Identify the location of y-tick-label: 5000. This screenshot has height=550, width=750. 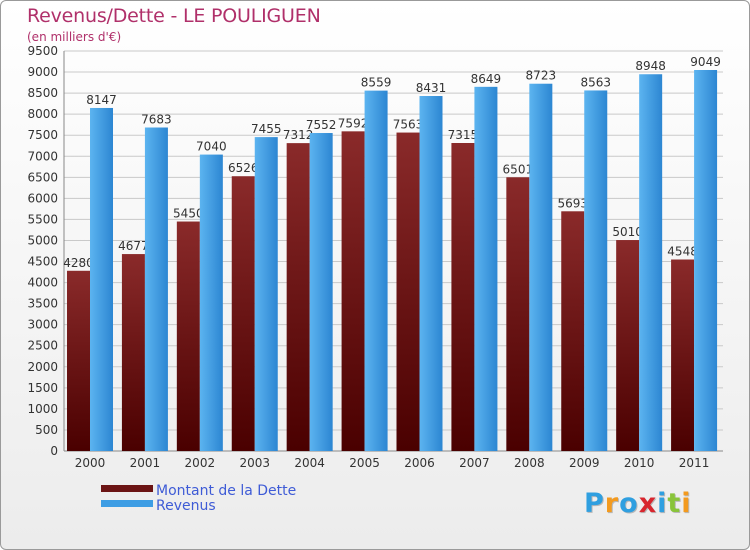
(42, 240).